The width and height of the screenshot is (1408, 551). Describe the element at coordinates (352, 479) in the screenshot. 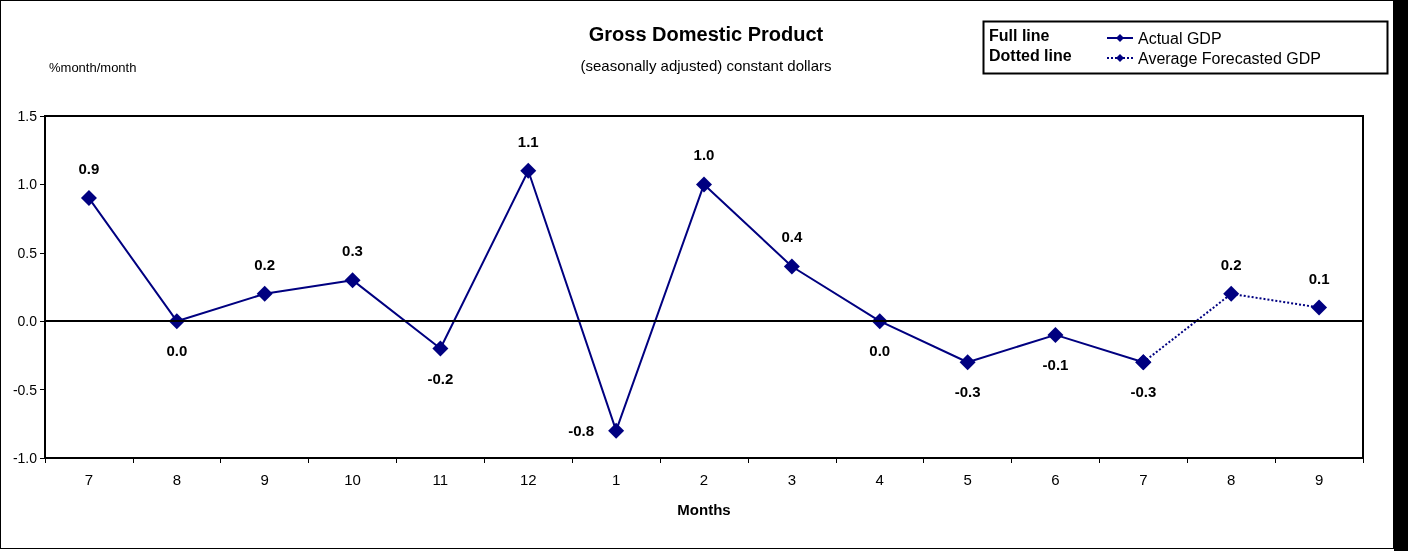

I see `x-tick-label: 10` at that location.